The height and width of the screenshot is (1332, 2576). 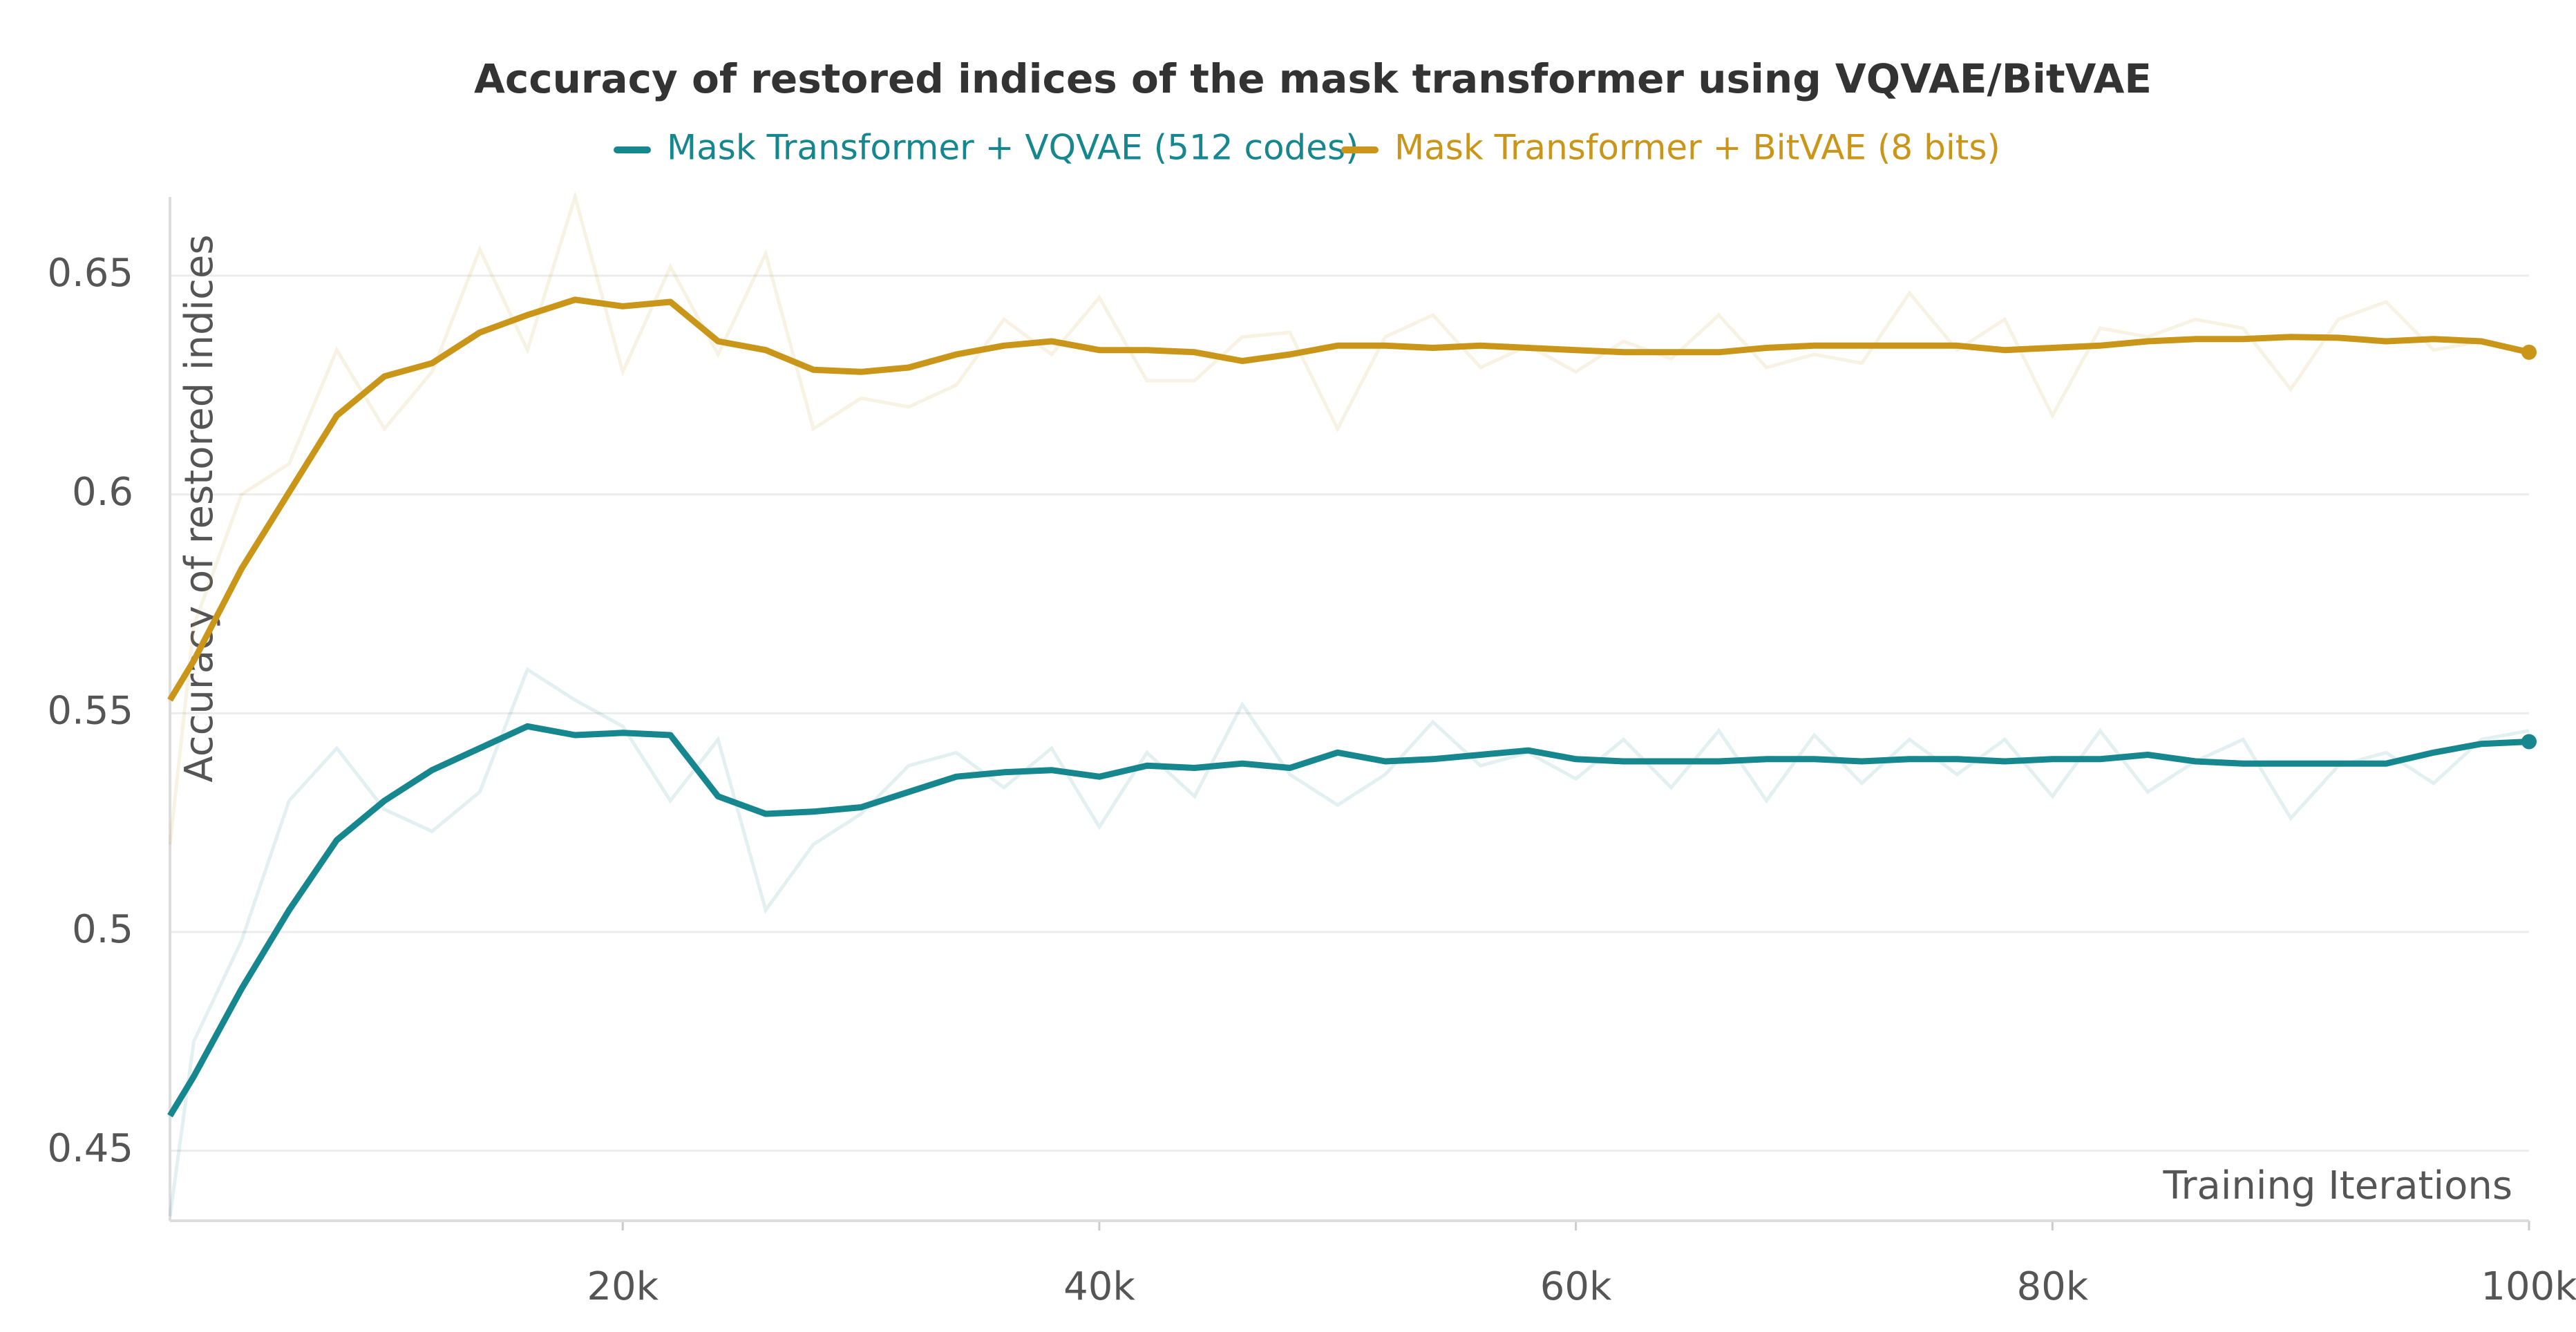 What do you see at coordinates (102, 492) in the screenshot?
I see `y-tick-label: 0.6` at bounding box center [102, 492].